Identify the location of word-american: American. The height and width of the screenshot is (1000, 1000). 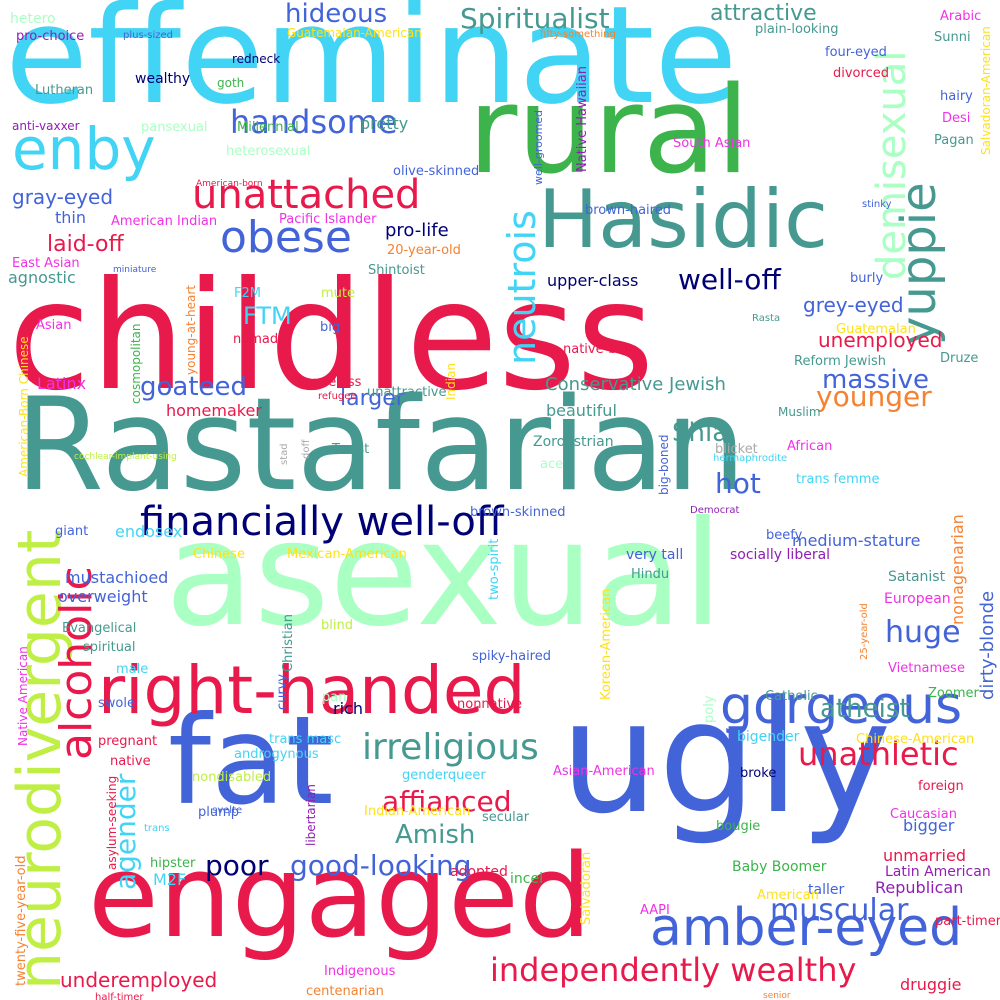
(788, 895).